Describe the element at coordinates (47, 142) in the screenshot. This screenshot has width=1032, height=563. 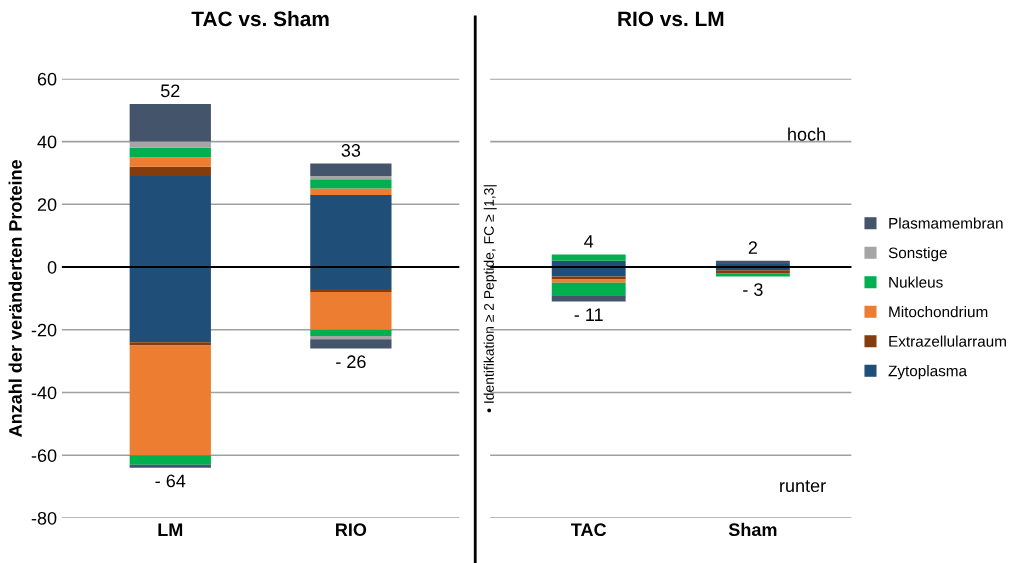
I see `y-tick-label: 40` at that location.